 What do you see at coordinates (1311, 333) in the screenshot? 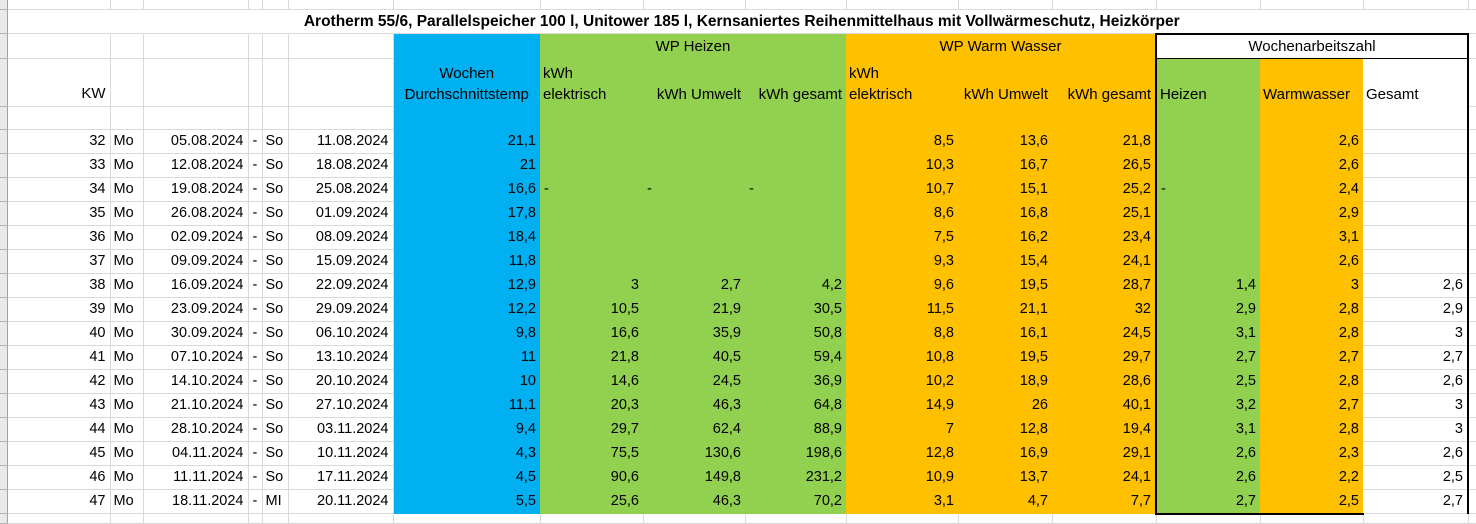
I see `cell-az-warmwasser: 2,8` at bounding box center [1311, 333].